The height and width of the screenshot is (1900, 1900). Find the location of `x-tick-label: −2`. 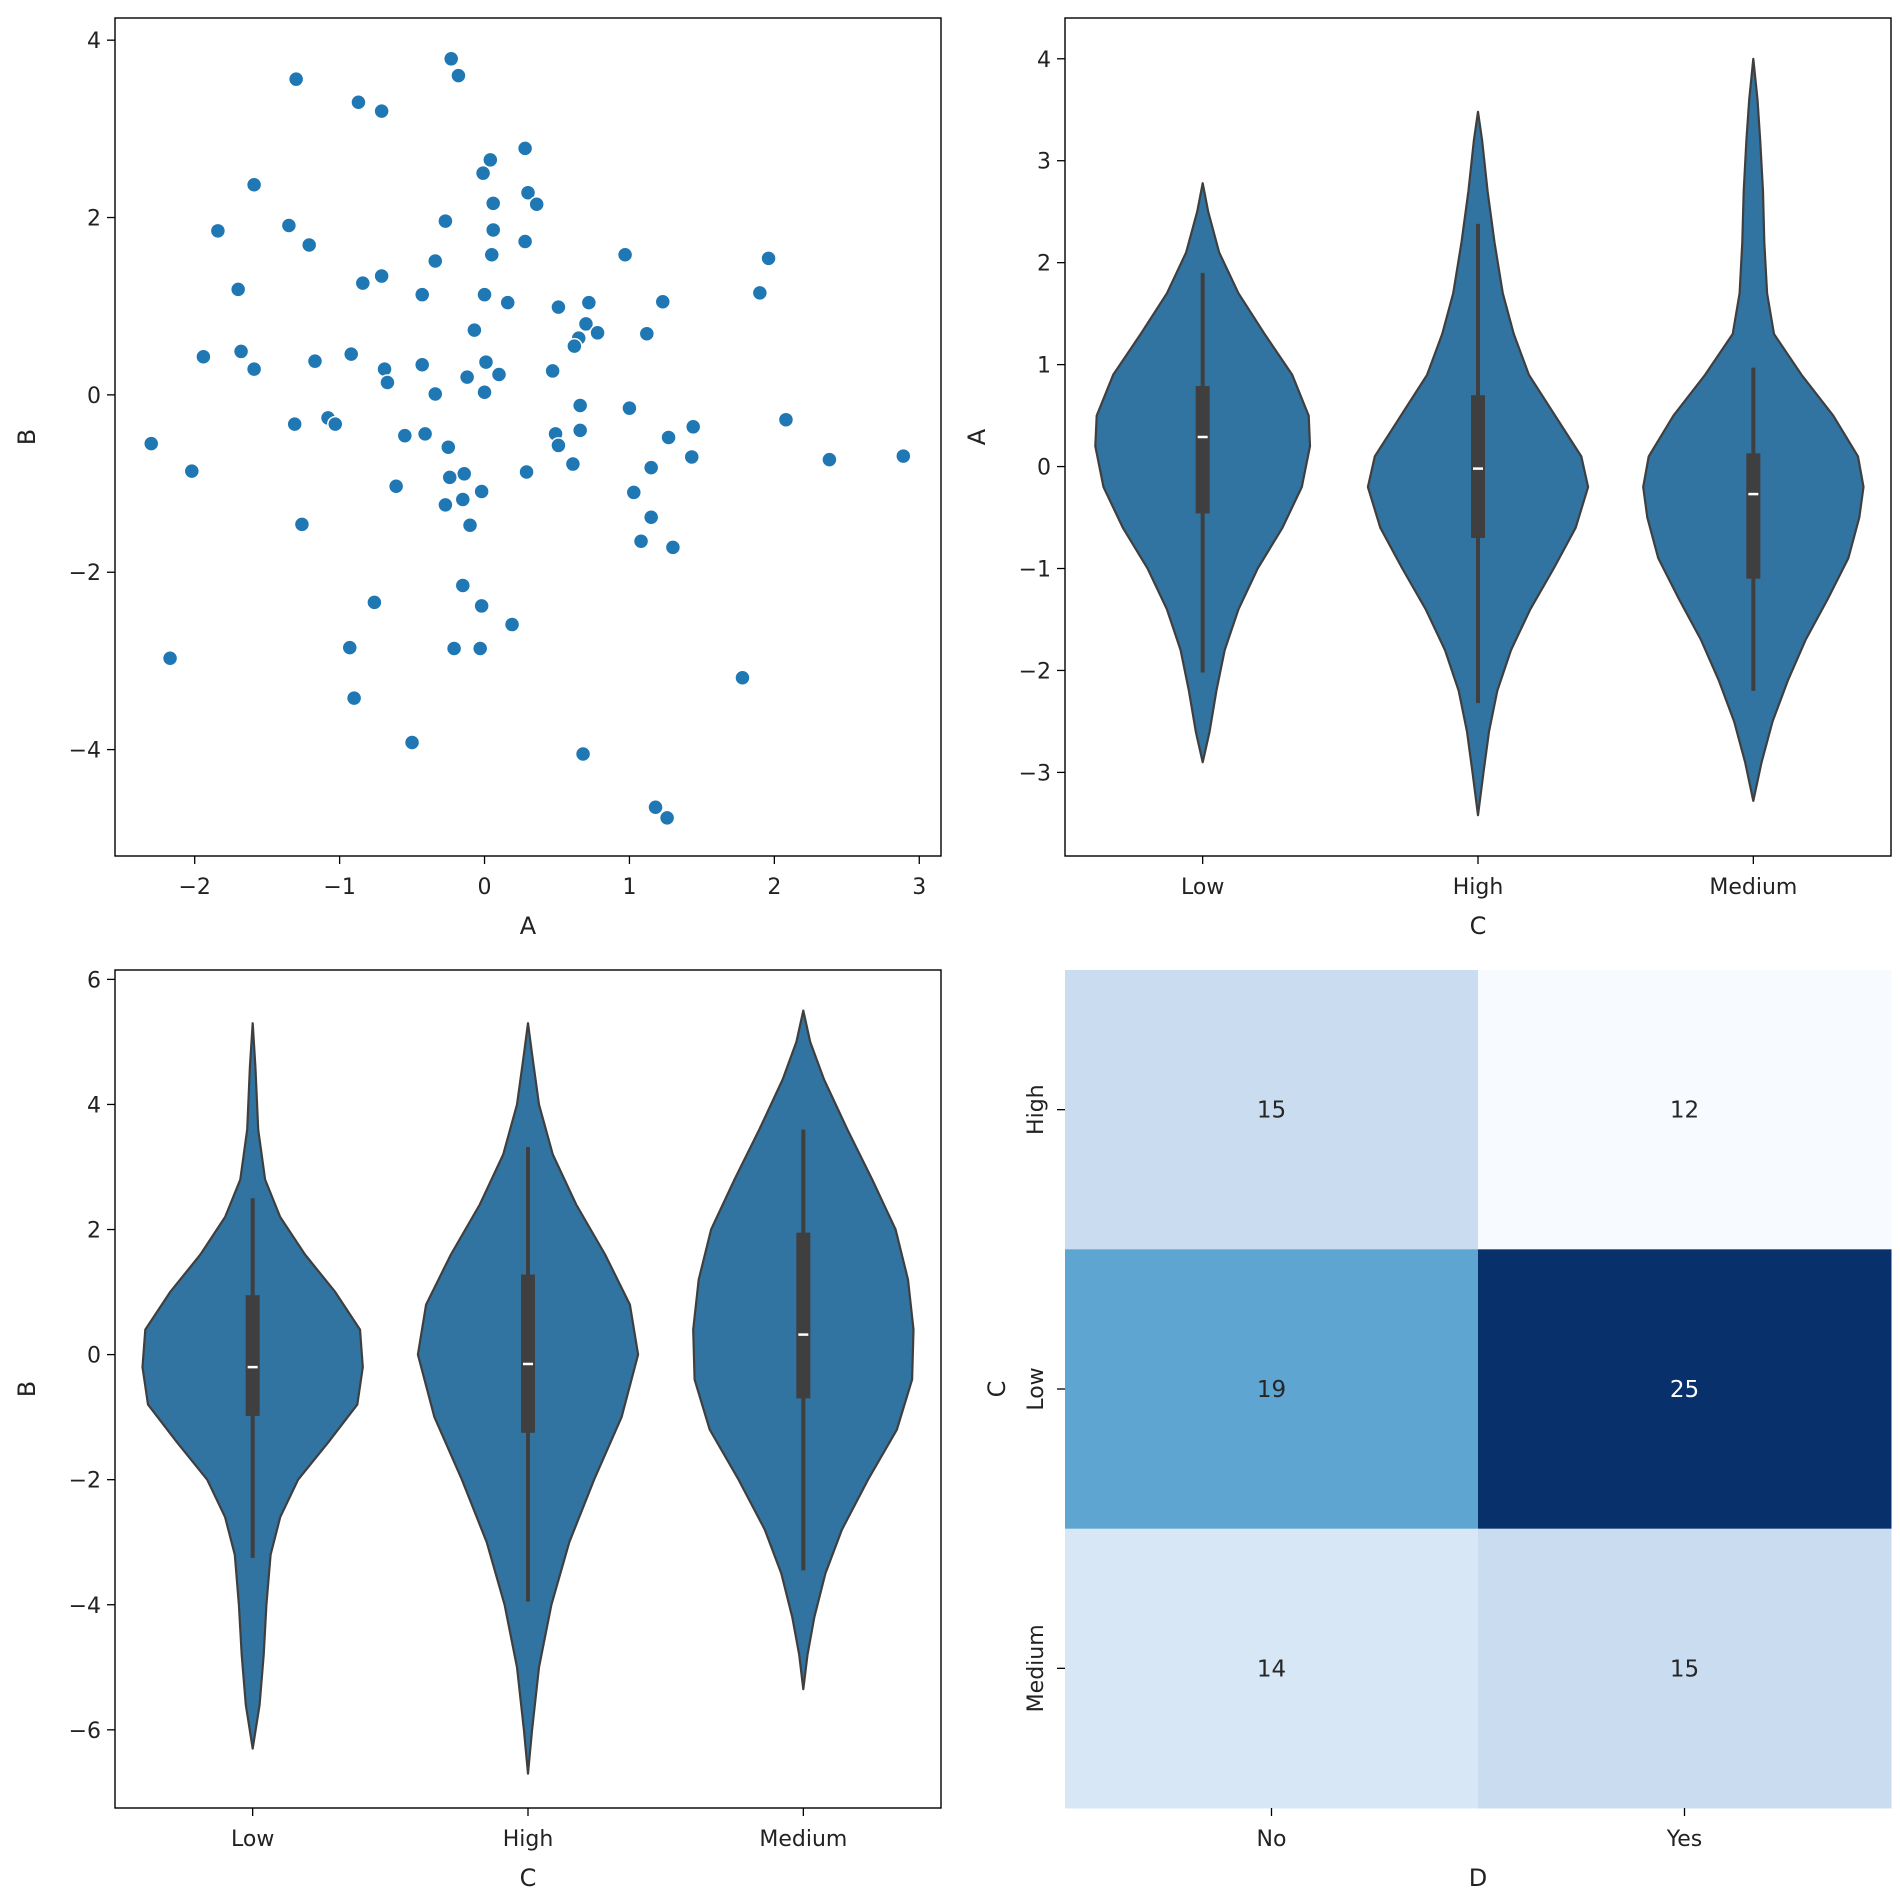

x-tick-label: −2 is located at coordinates (194, 887).